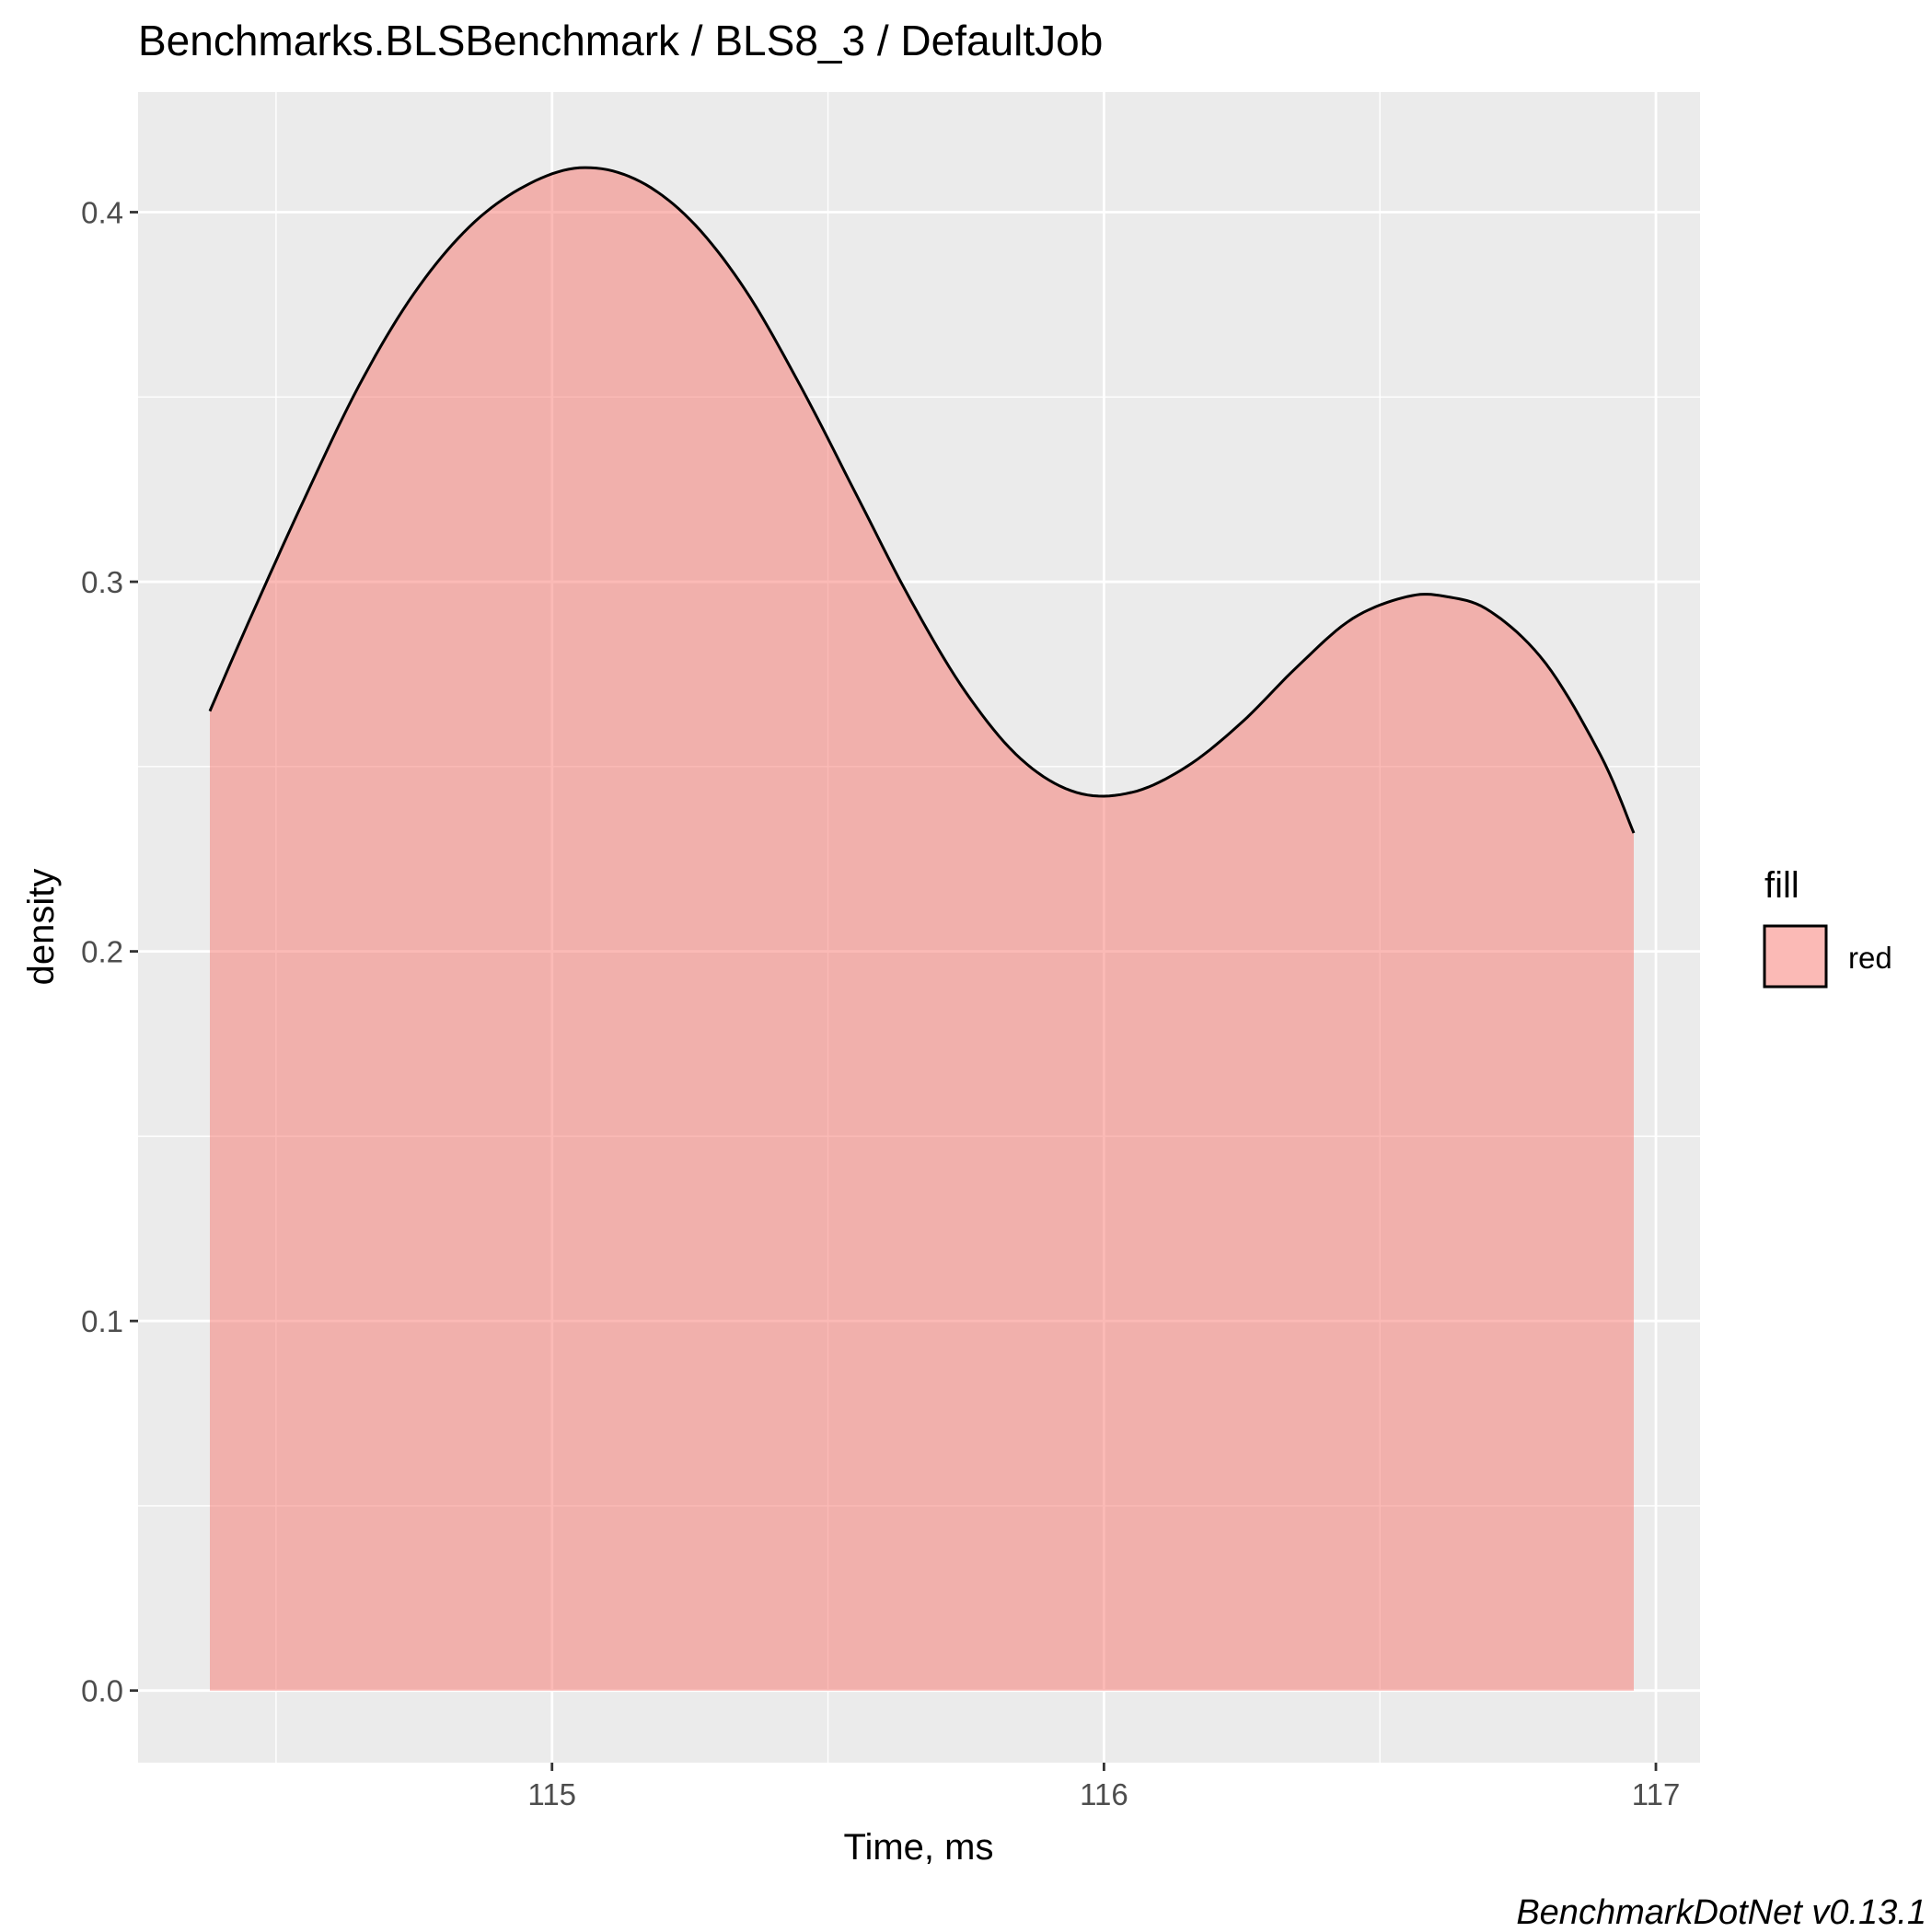 This screenshot has height=1932, width=1932. Describe the element at coordinates (42, 928) in the screenshot. I see `y-axis-title: density` at that location.